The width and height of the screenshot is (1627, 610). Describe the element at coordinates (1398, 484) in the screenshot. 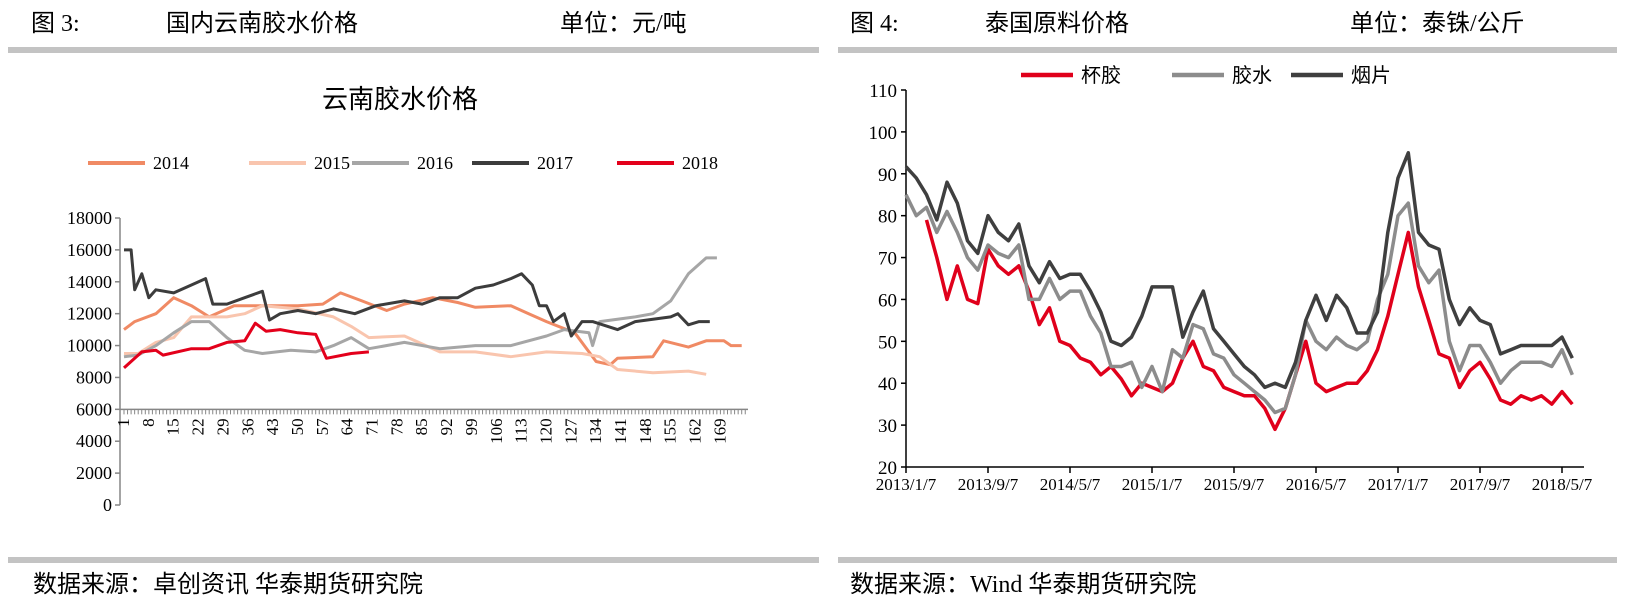

I see `x-tick-label: 2017/1/7` at that location.